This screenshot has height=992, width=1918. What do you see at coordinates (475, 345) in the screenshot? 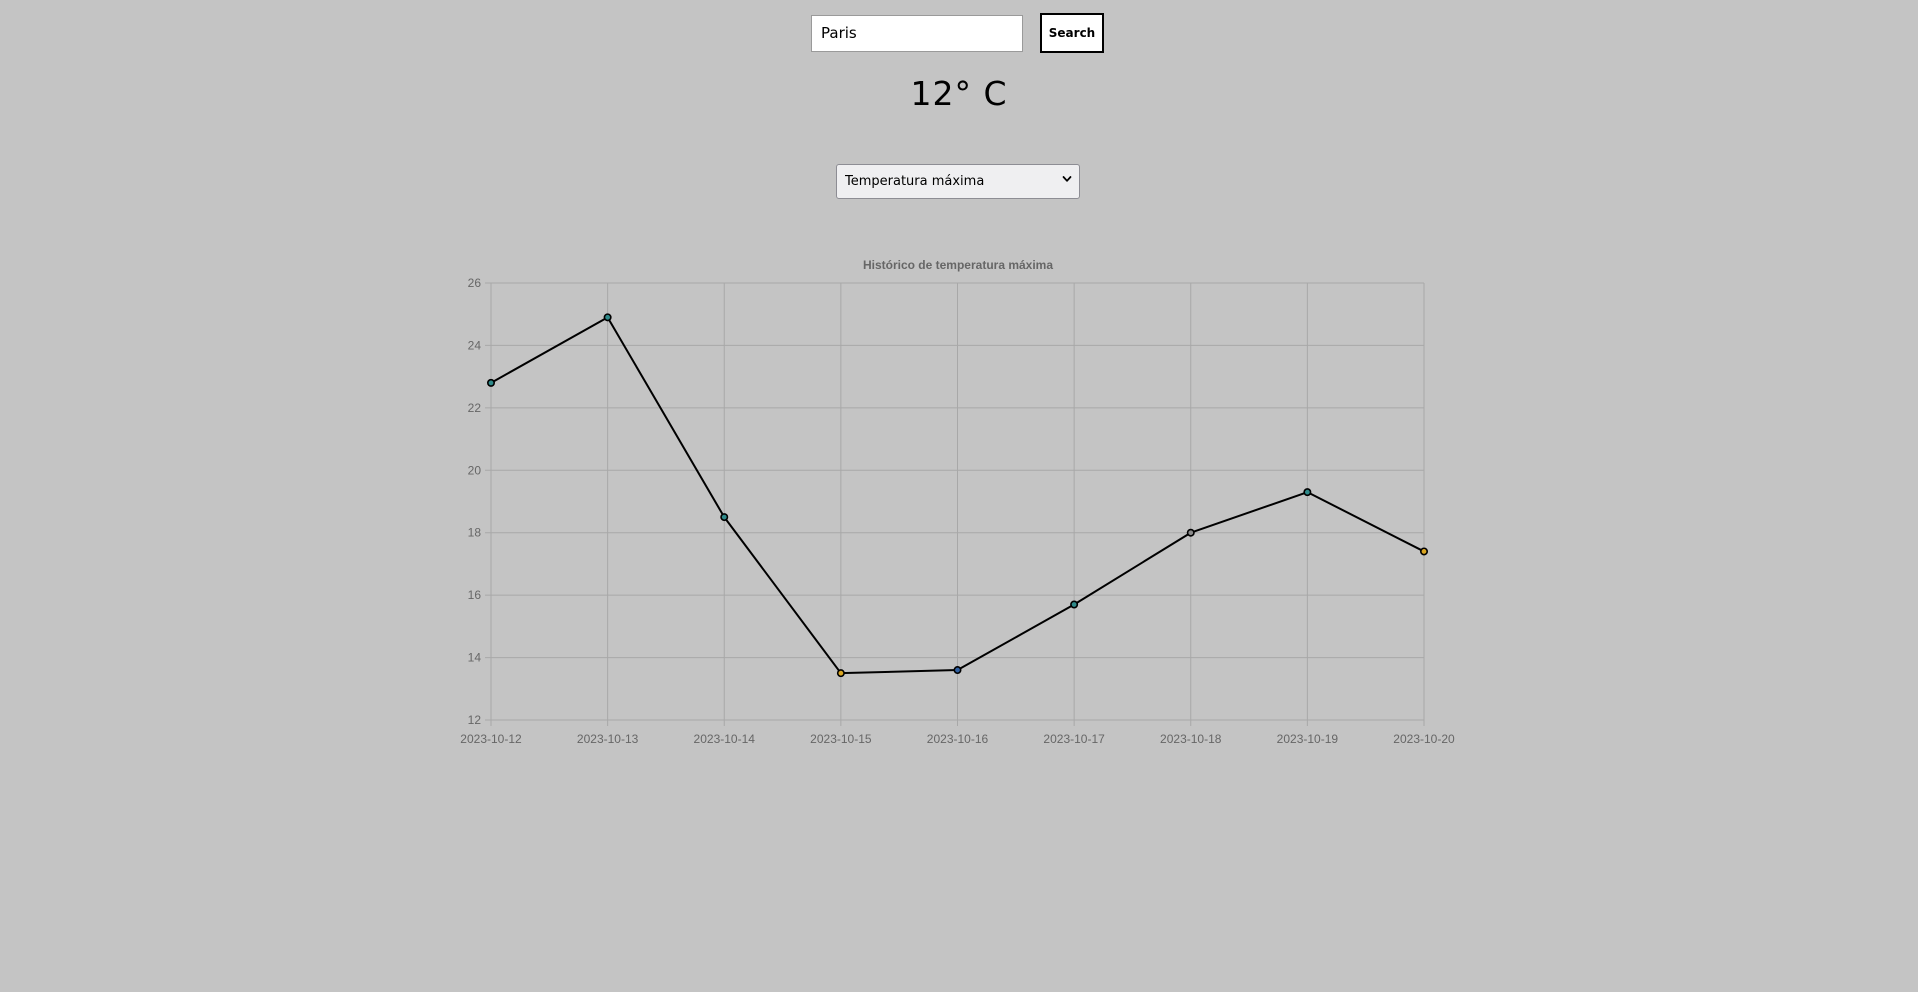
I see `y-tick-label: 24` at bounding box center [475, 345].